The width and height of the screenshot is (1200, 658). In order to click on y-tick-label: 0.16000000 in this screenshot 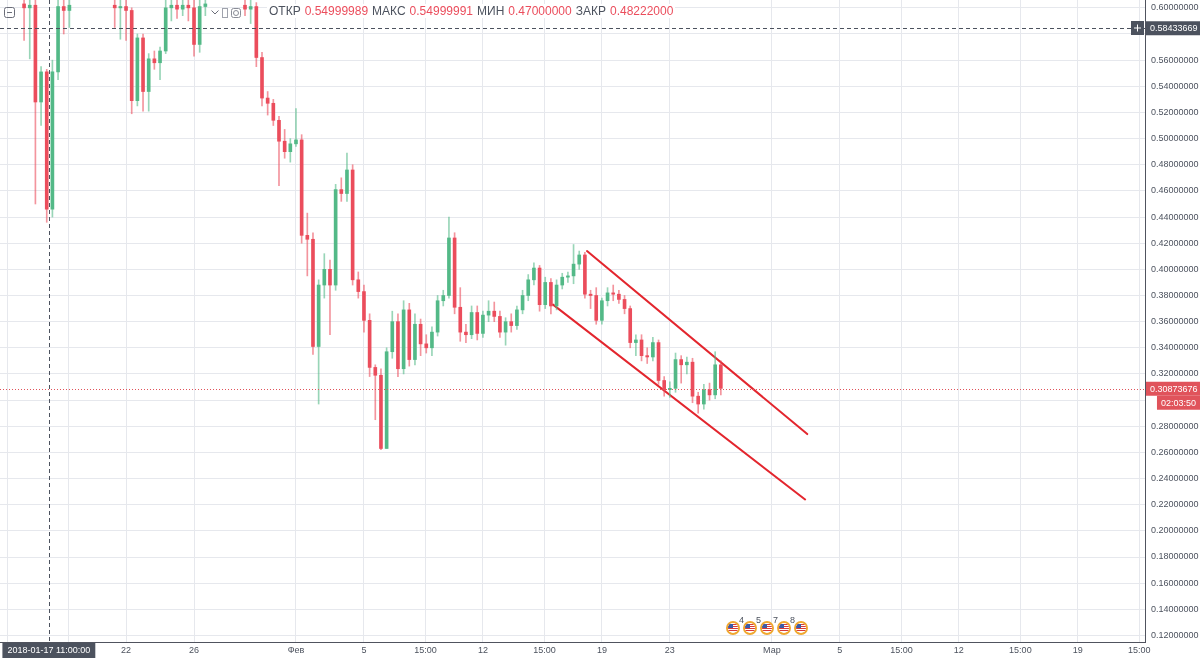, I will do `click(1175, 582)`.